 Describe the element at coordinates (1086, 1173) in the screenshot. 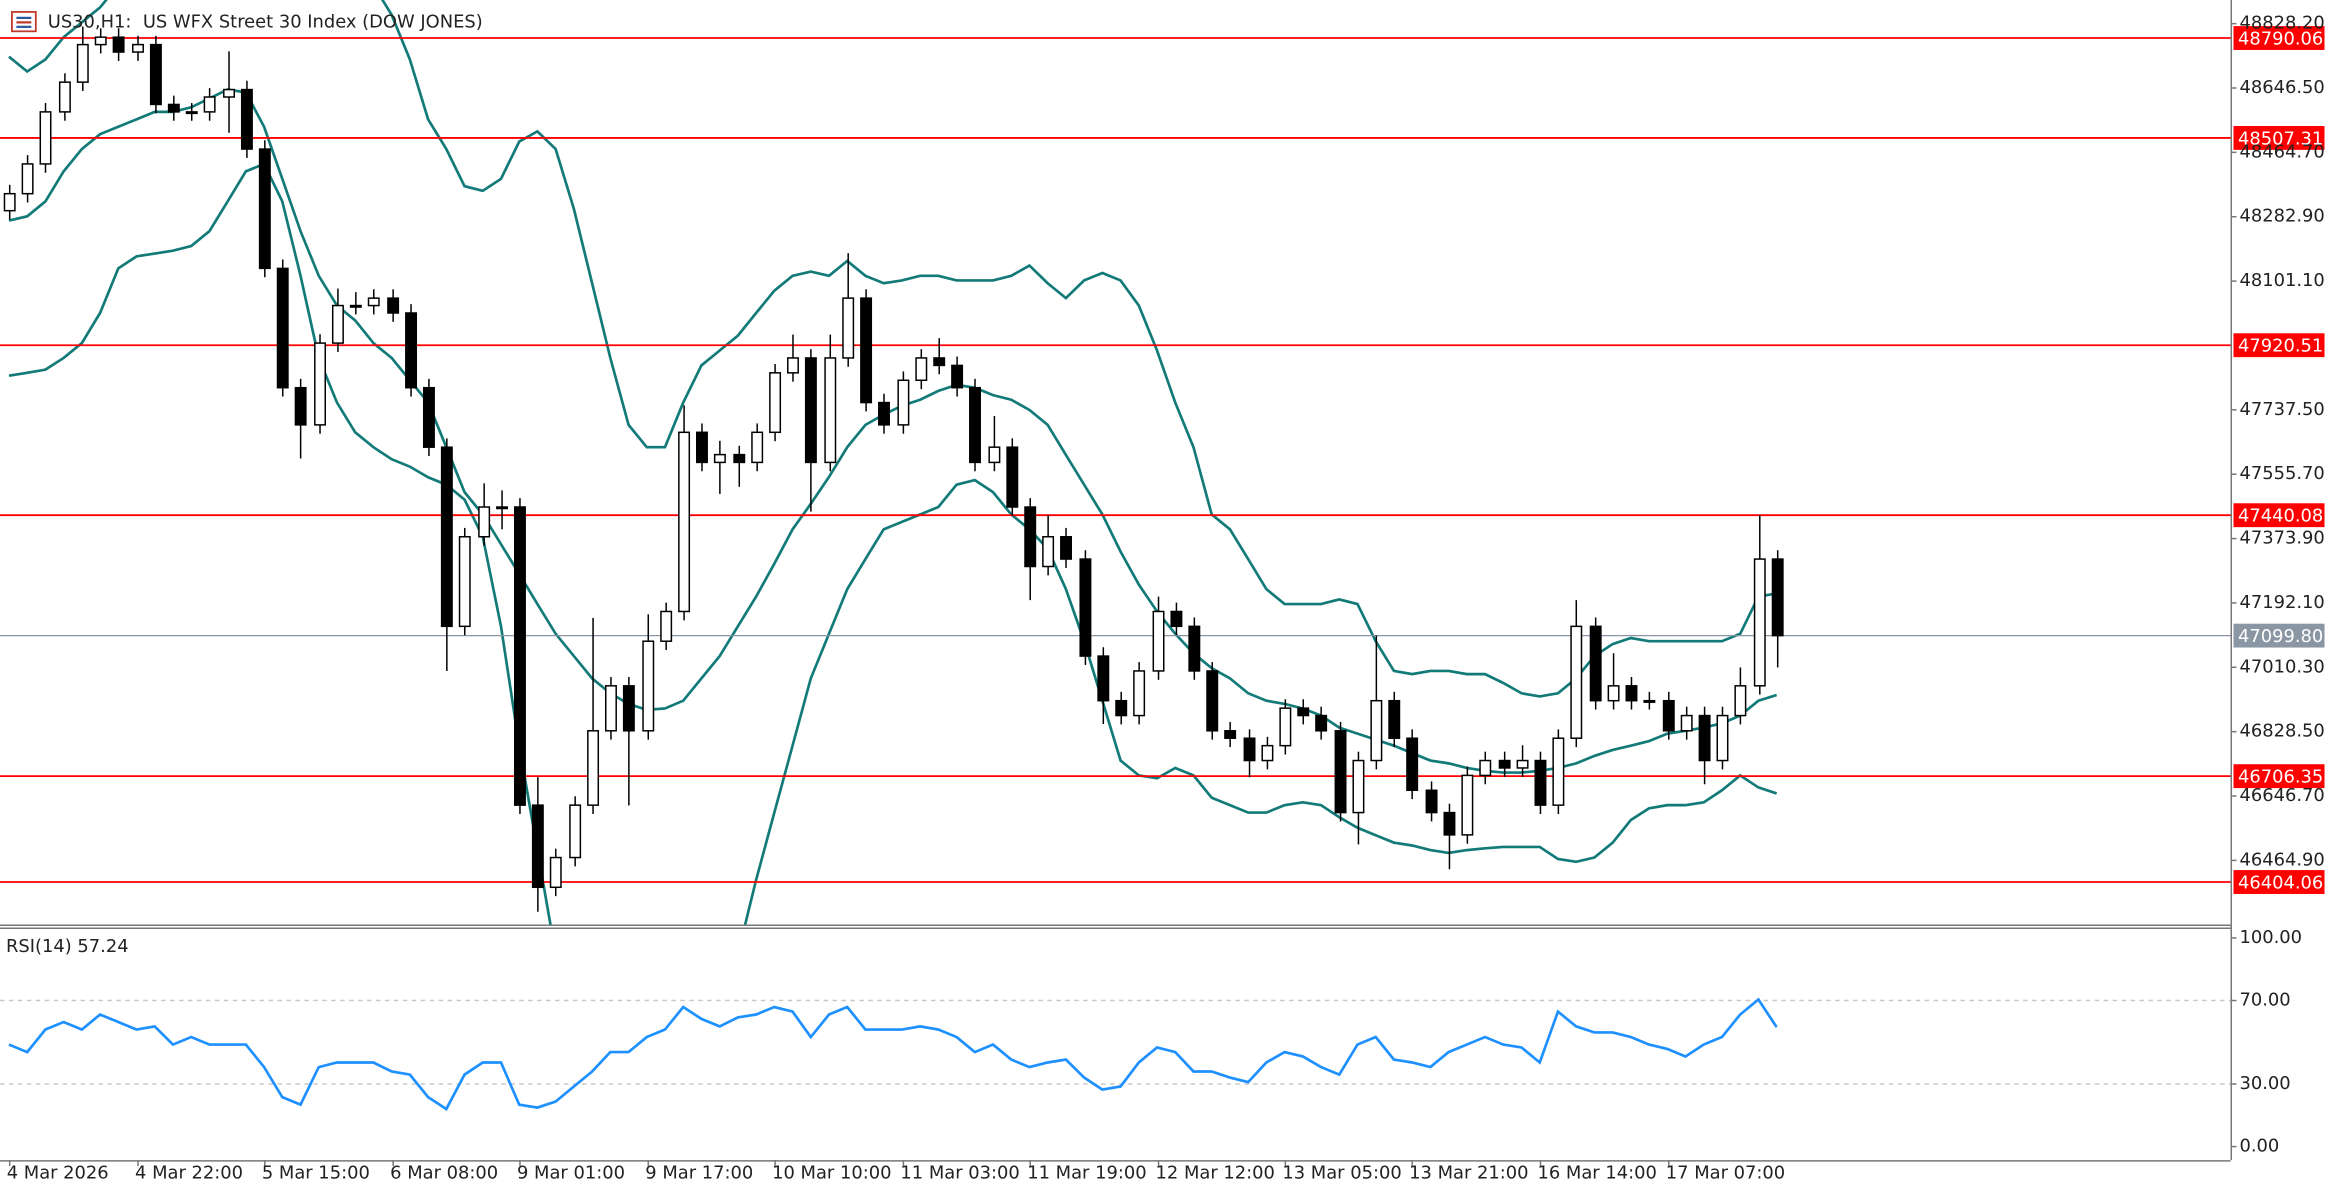

I see `x-tick-label: 11 Mar 19:00` at that location.